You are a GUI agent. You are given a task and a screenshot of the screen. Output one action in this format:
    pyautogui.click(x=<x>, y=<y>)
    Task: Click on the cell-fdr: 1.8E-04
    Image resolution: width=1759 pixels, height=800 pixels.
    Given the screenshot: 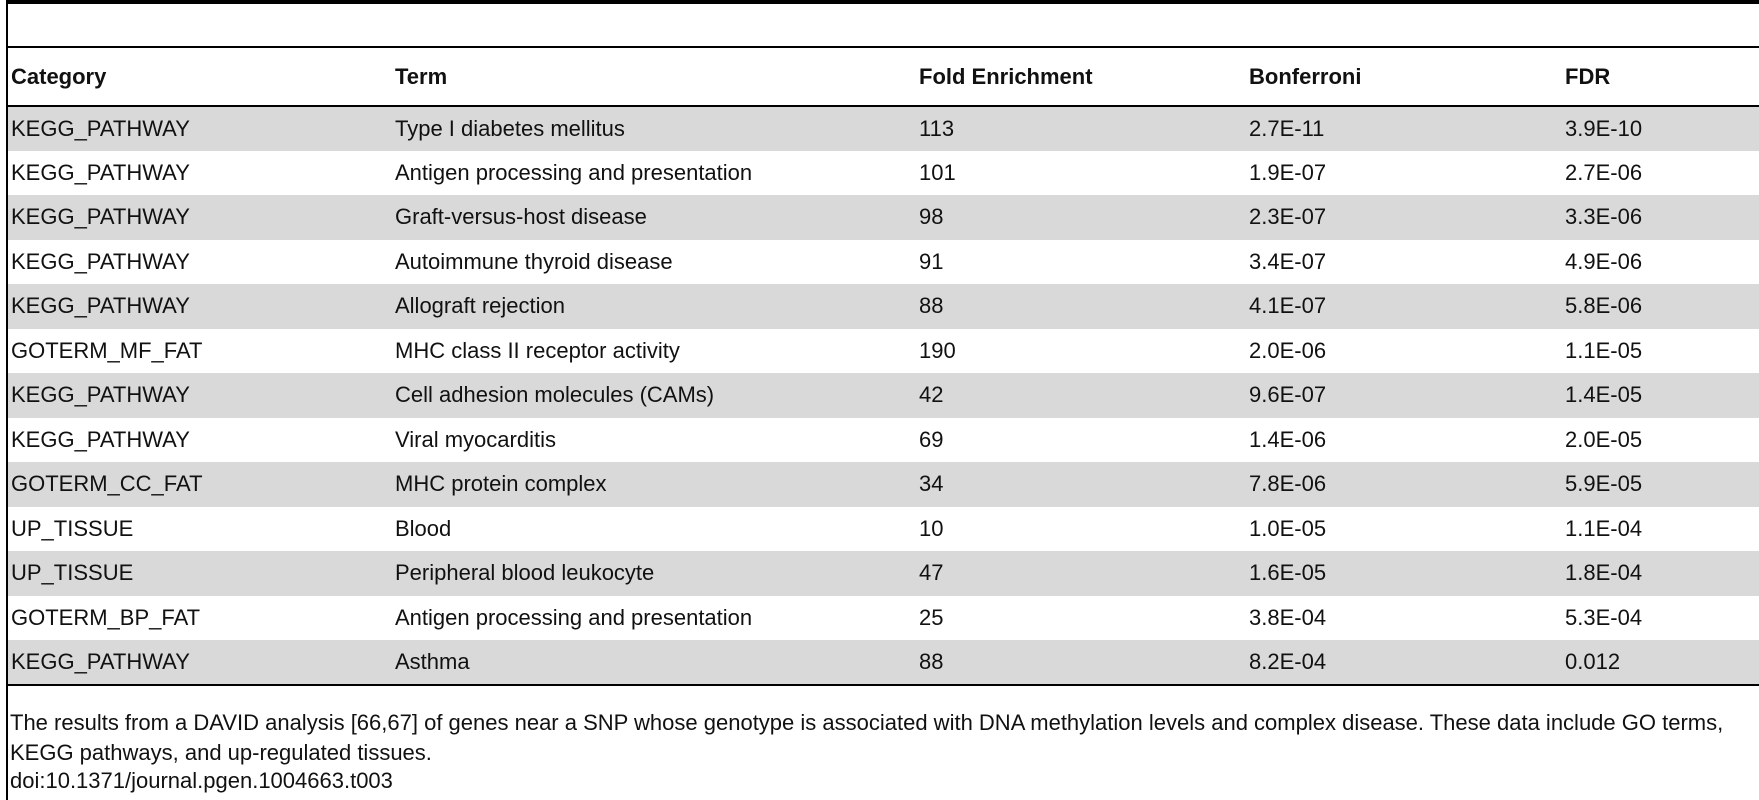 What is the action you would take?
    pyautogui.click(x=1604, y=573)
    